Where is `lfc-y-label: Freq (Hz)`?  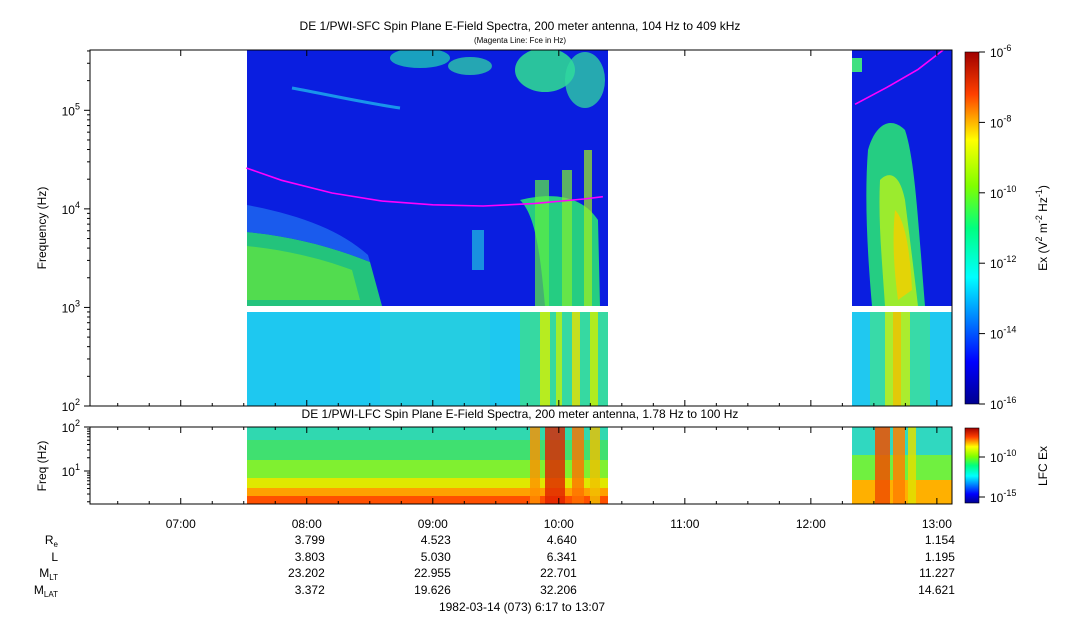 lfc-y-label: Freq (Hz) is located at coordinates (42, 466).